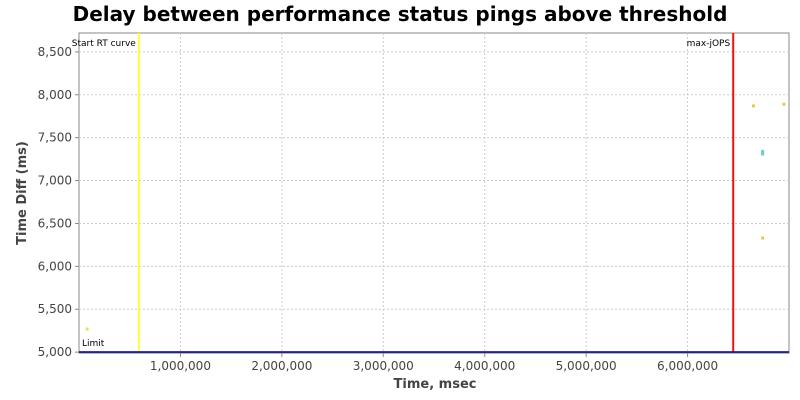 Image resolution: width=800 pixels, height=400 pixels. I want to click on x-tick-label: 3,000,000, so click(383, 366).